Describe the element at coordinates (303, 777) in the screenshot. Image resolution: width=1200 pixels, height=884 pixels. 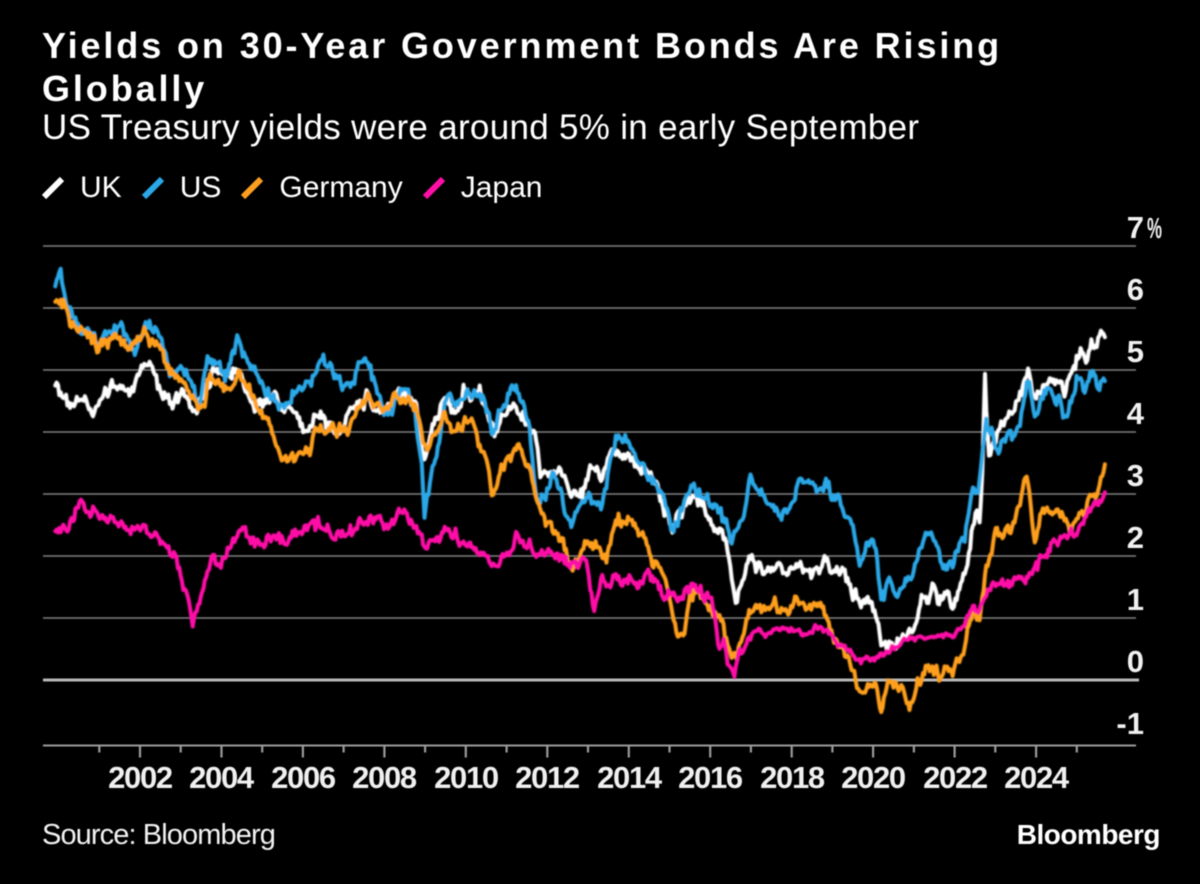
I see `svg-text: 2006` at that location.